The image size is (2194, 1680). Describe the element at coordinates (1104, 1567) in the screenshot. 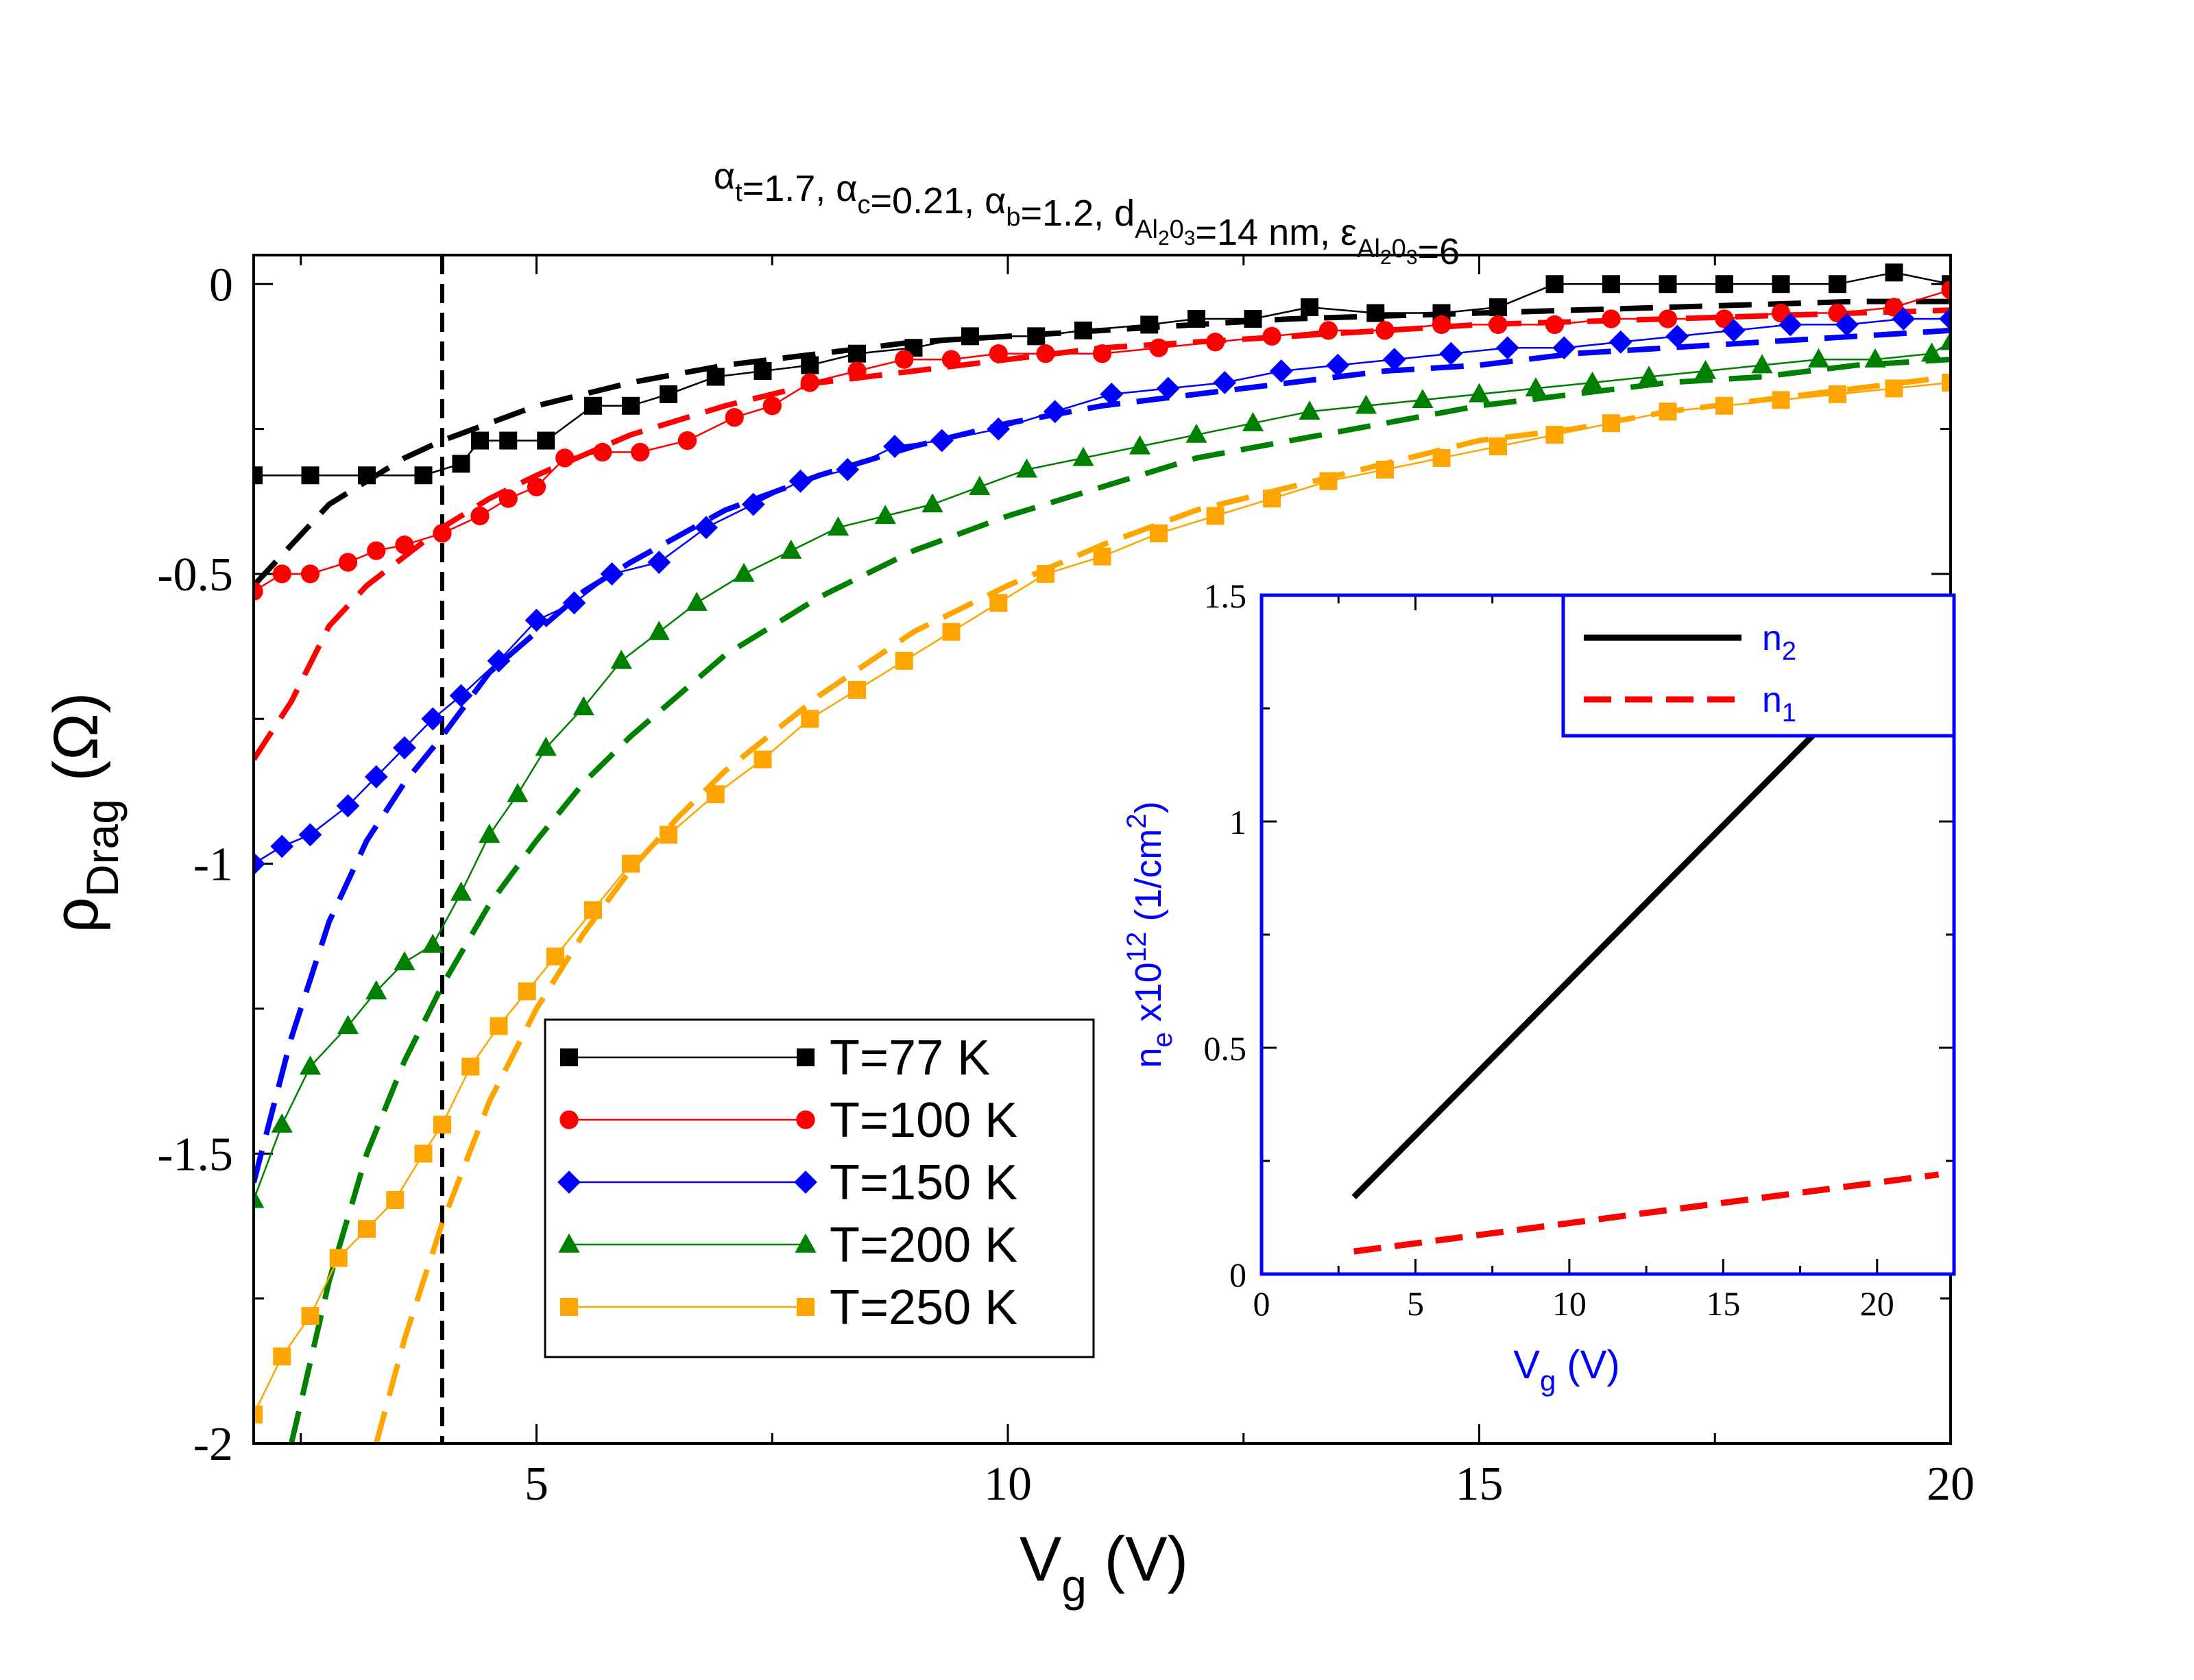

I see `x-axis-label: Vg (V)` at that location.